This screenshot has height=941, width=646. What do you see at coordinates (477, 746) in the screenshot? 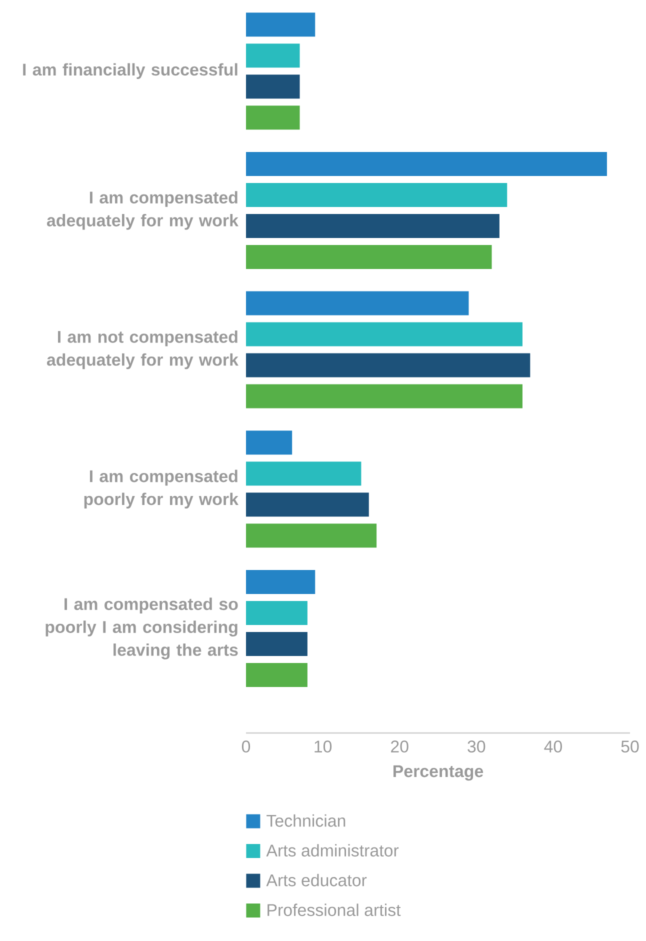
I see `x-tick-label: 30` at bounding box center [477, 746].